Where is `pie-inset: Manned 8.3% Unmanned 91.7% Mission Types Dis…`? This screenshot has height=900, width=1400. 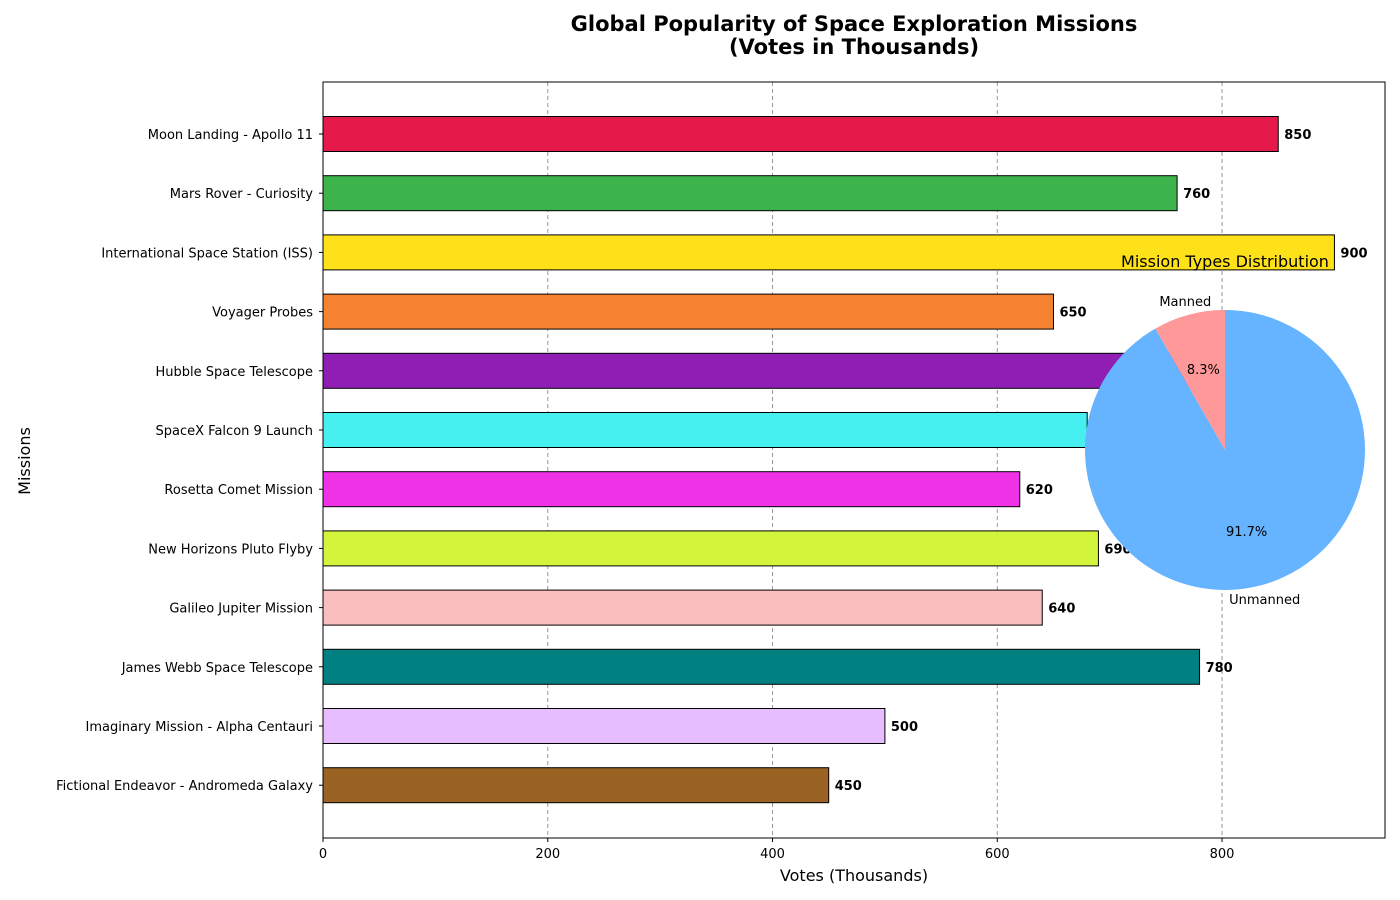 pie-inset: Manned 8.3% Unmanned 91.7% Mission Types Dis… is located at coordinates (1225, 430).